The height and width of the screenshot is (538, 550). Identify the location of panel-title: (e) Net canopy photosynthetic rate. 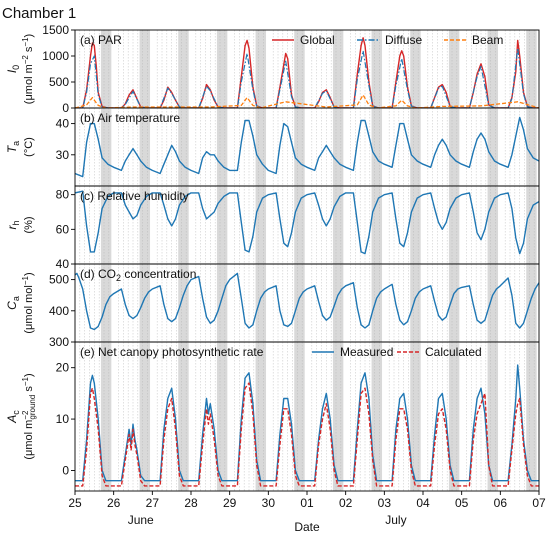
(172, 352).